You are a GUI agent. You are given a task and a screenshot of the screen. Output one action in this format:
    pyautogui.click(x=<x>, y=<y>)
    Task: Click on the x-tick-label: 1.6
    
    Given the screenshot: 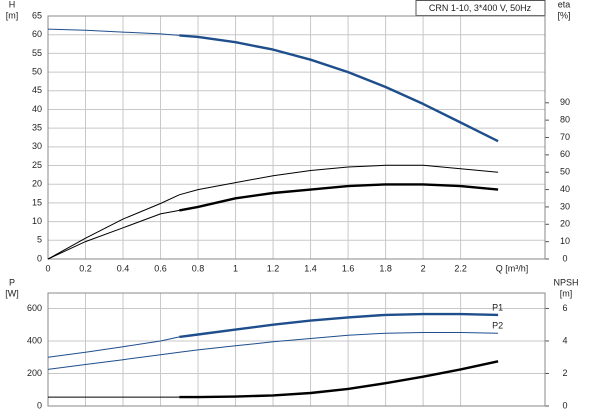 What is the action you would take?
    pyautogui.click(x=348, y=268)
    